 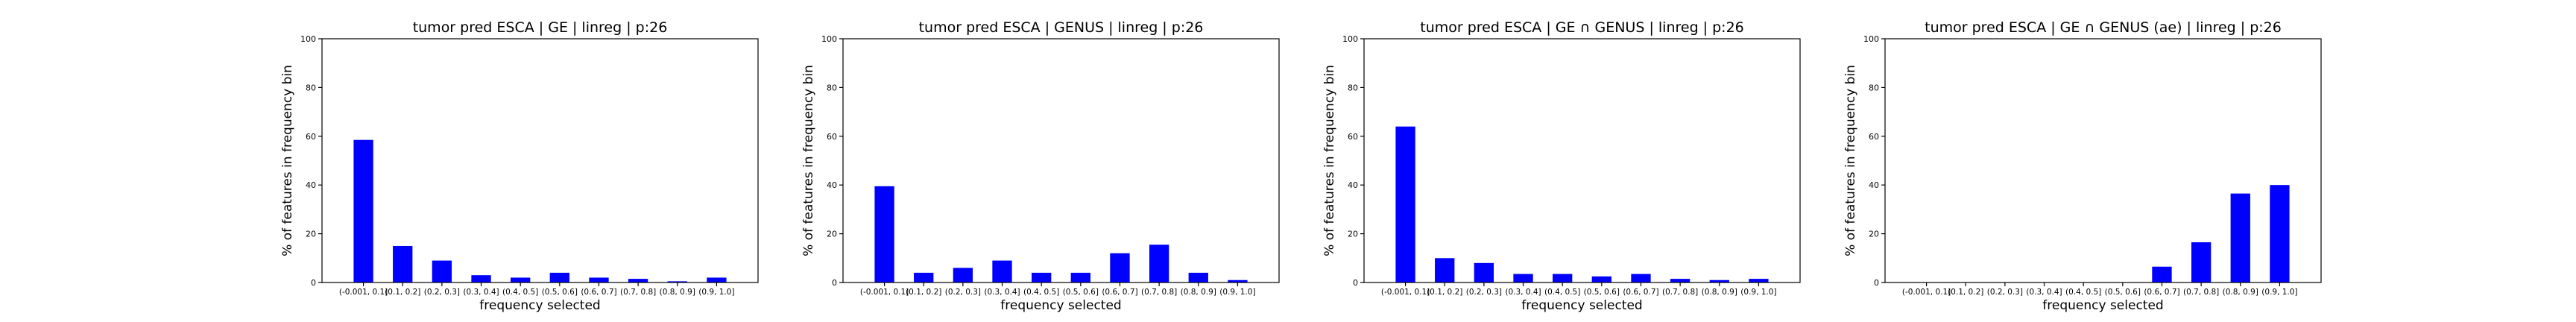 What do you see at coordinates (540, 27) in the screenshot?
I see `chart-title: tumor pred ESCA | GE | linreg | p:26` at bounding box center [540, 27].